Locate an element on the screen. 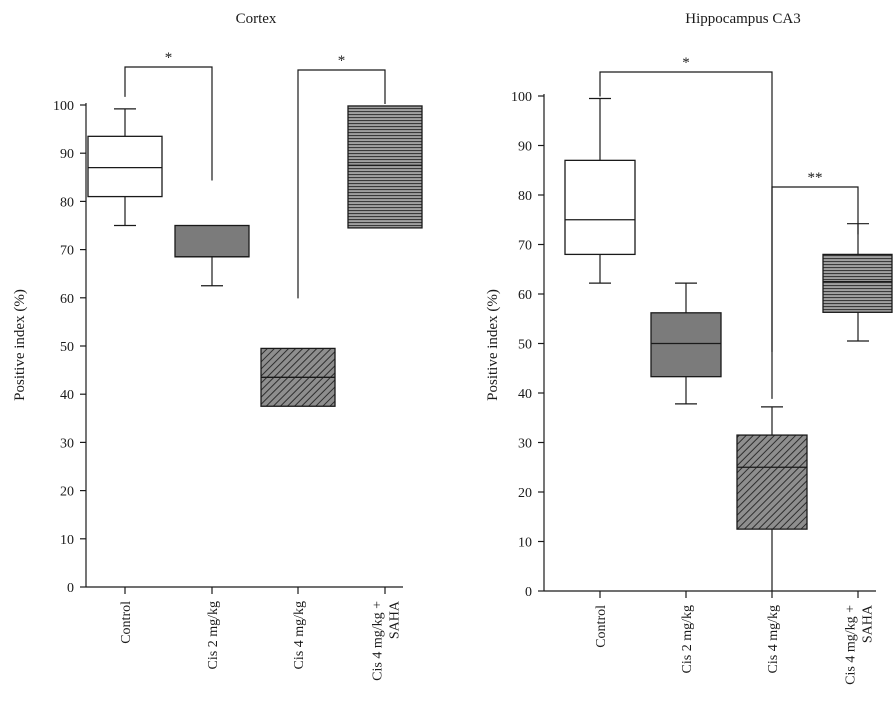  chart-title: Cortex is located at coordinates (256, 19).